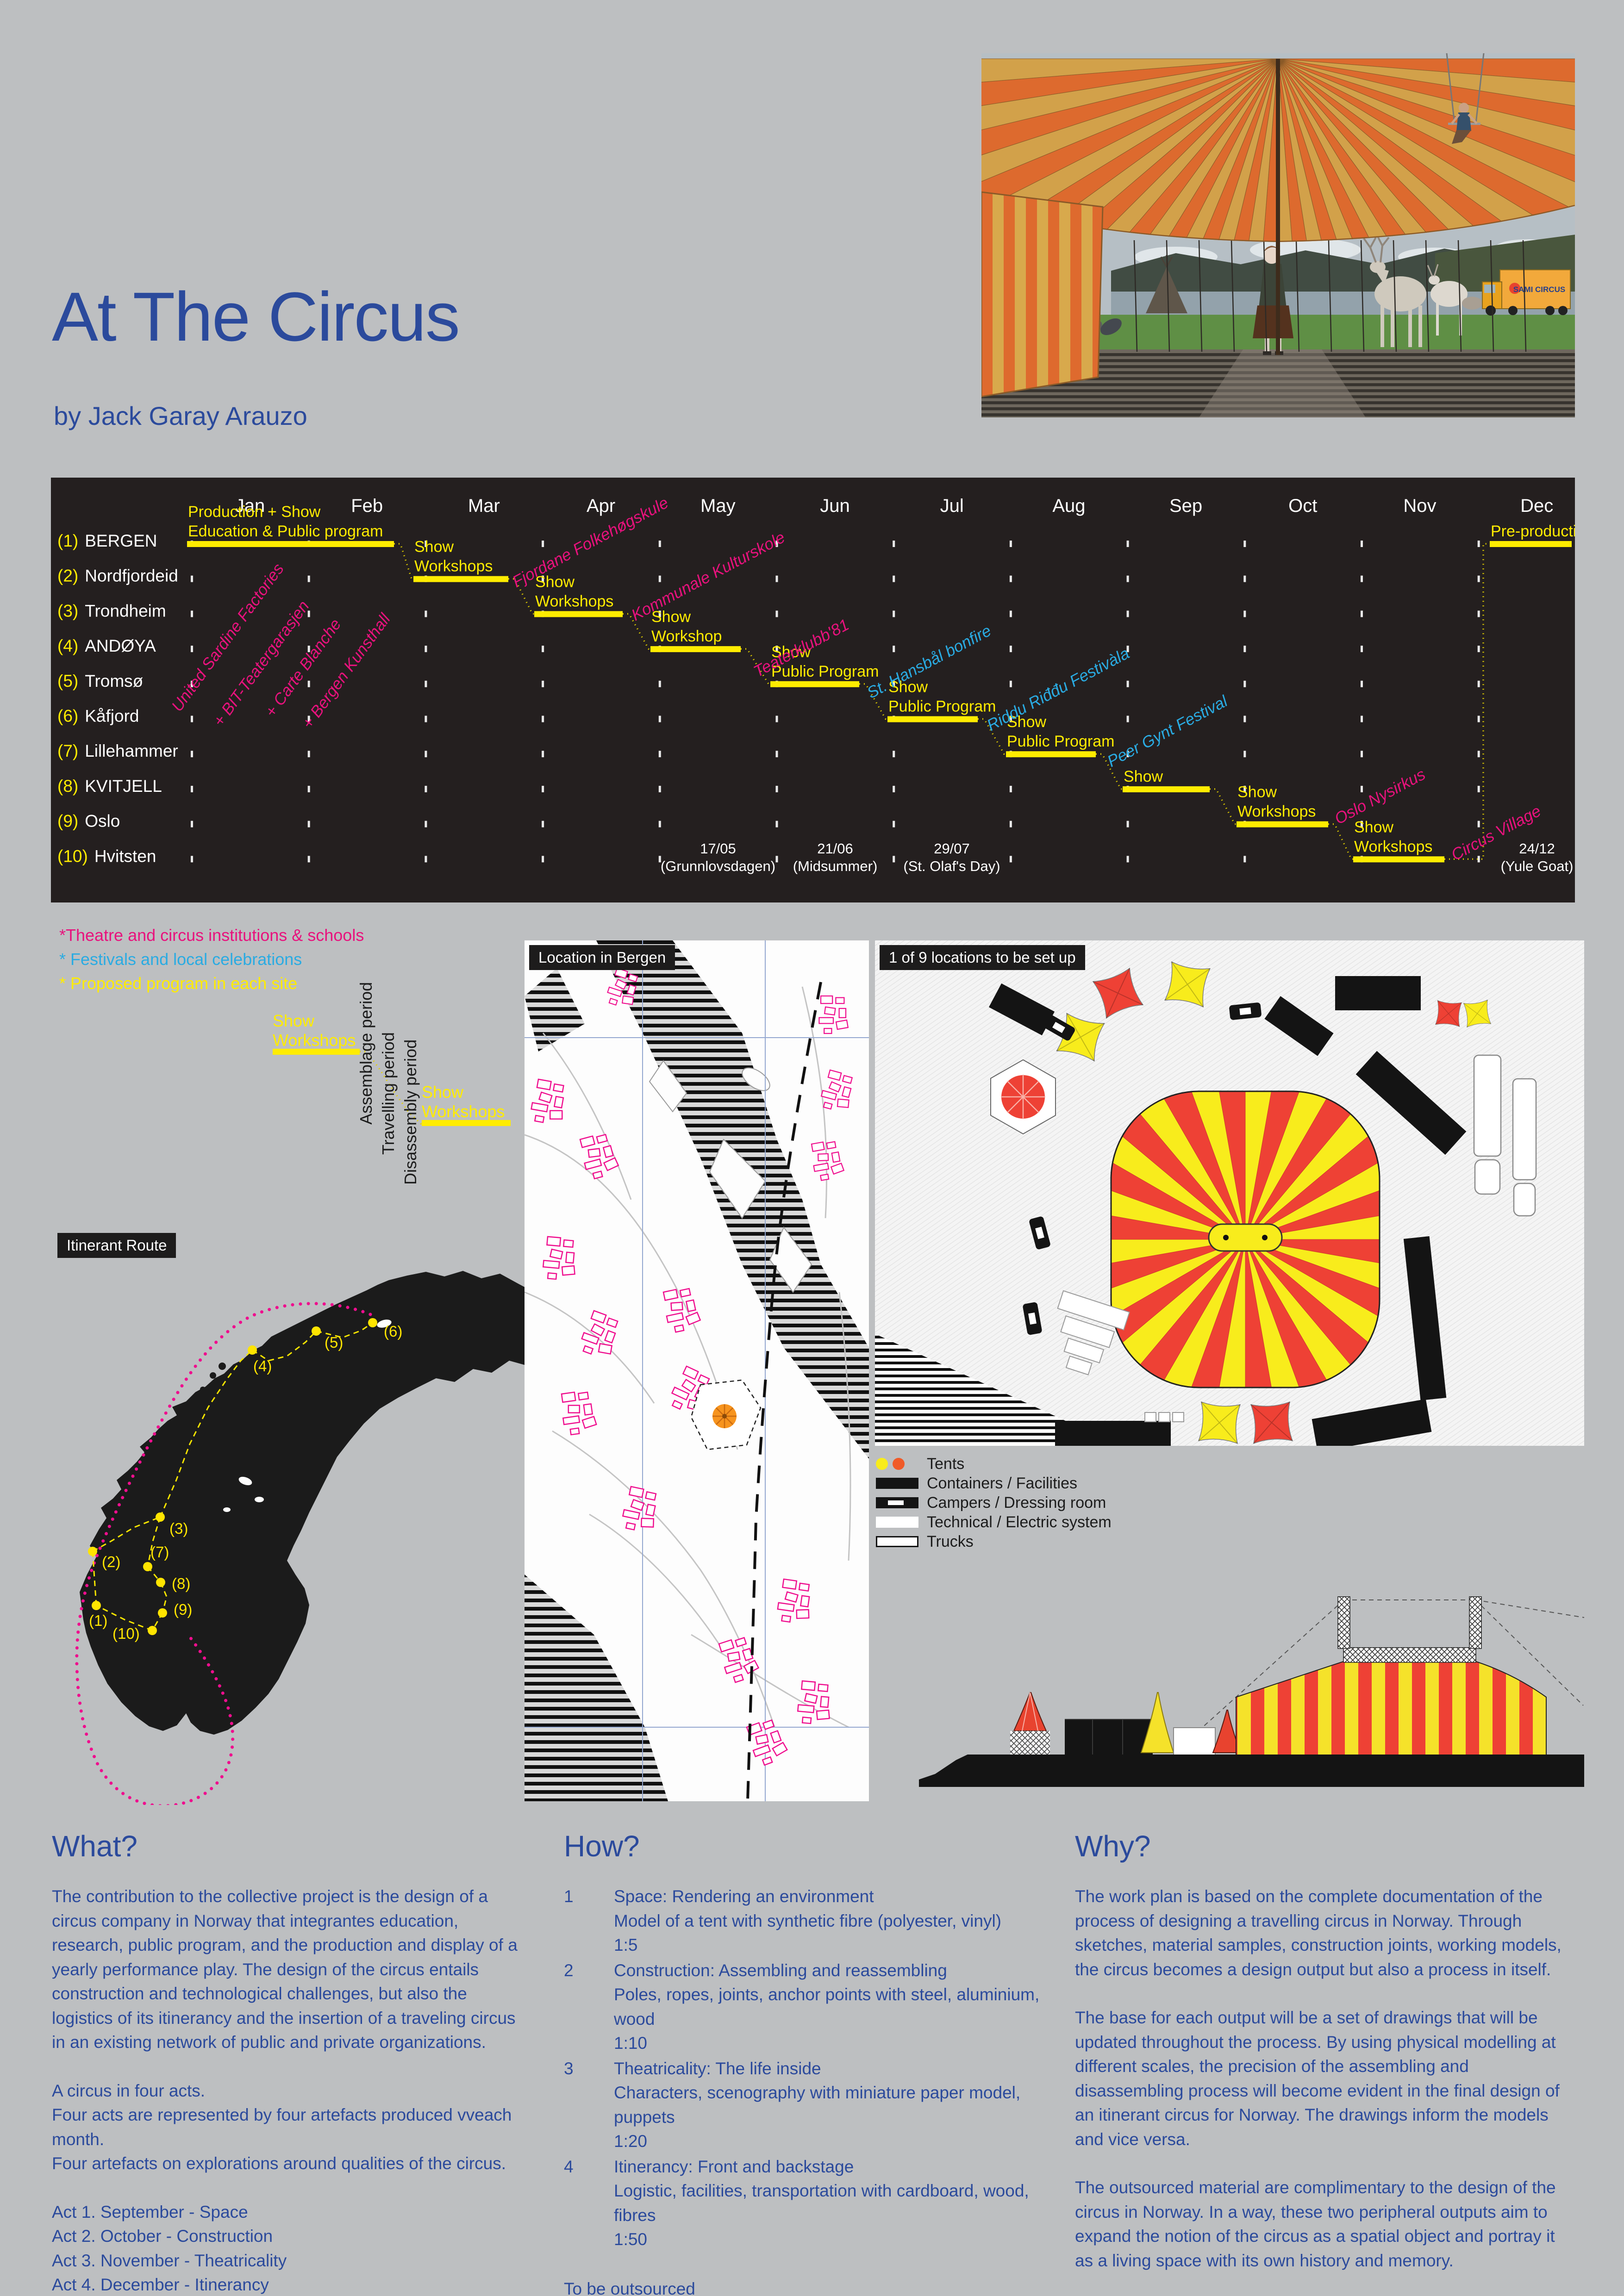 The width and height of the screenshot is (1624, 2296). Describe the element at coordinates (1019, 1522) in the screenshot. I see `legend-label: Technical / Electric system` at that location.